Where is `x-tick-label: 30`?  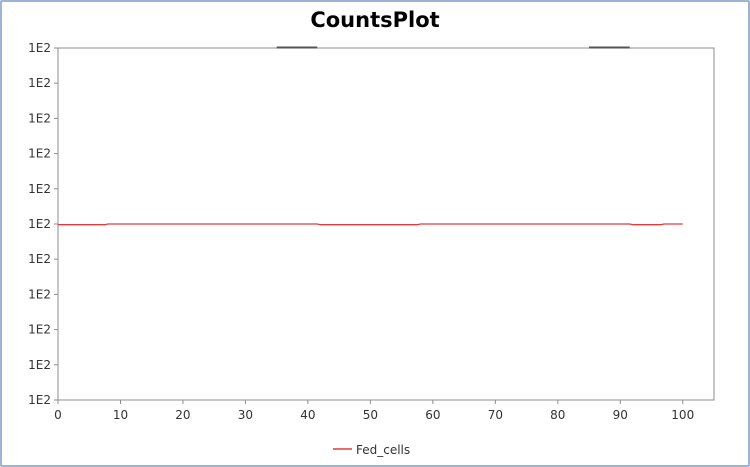 x-tick-label: 30 is located at coordinates (245, 415).